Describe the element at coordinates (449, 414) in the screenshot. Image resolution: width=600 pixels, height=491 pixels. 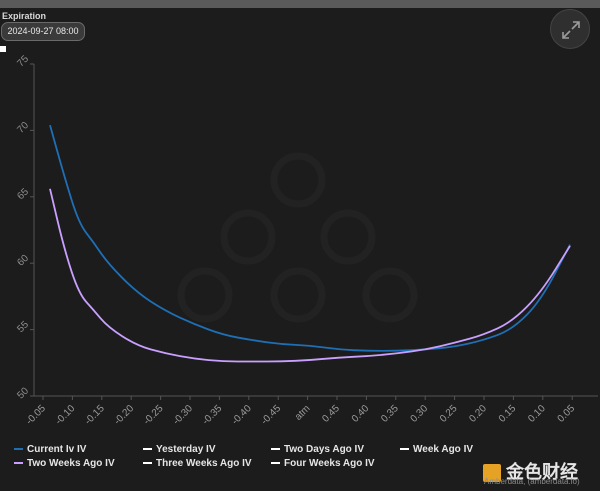
I see `x-tick-label: 0.25` at that location.